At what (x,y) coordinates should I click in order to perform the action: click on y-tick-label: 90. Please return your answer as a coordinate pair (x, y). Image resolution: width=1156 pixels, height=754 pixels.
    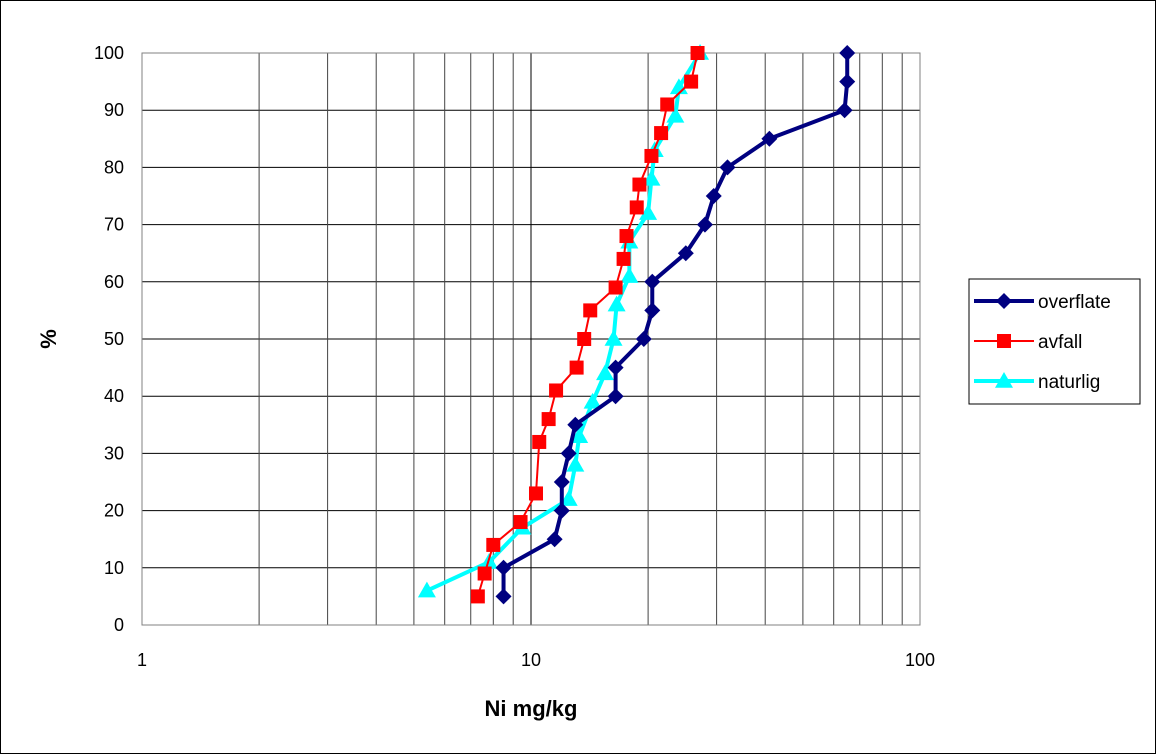
    Looking at the image, I should click on (114, 110).